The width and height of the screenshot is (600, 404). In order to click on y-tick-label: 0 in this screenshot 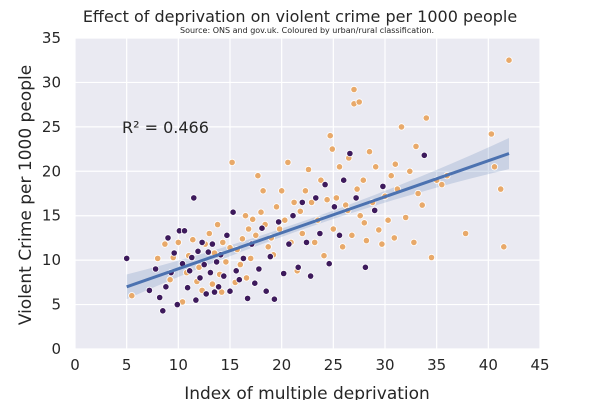, I will do `click(56, 349)`.